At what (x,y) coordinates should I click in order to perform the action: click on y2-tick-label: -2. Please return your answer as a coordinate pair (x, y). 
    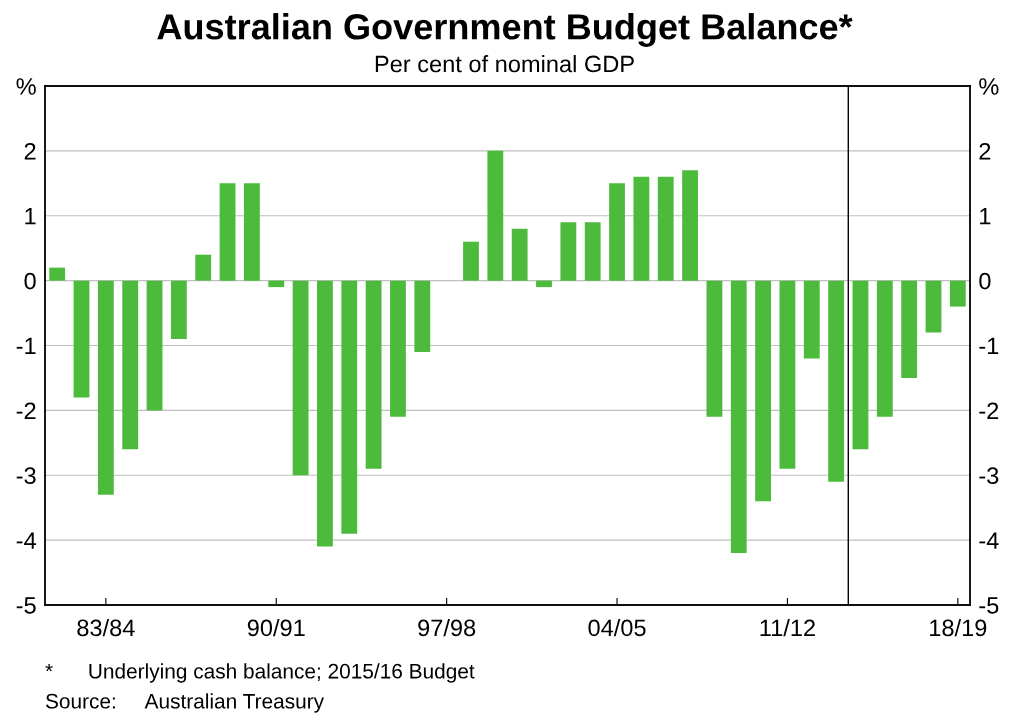
    Looking at the image, I should click on (989, 410).